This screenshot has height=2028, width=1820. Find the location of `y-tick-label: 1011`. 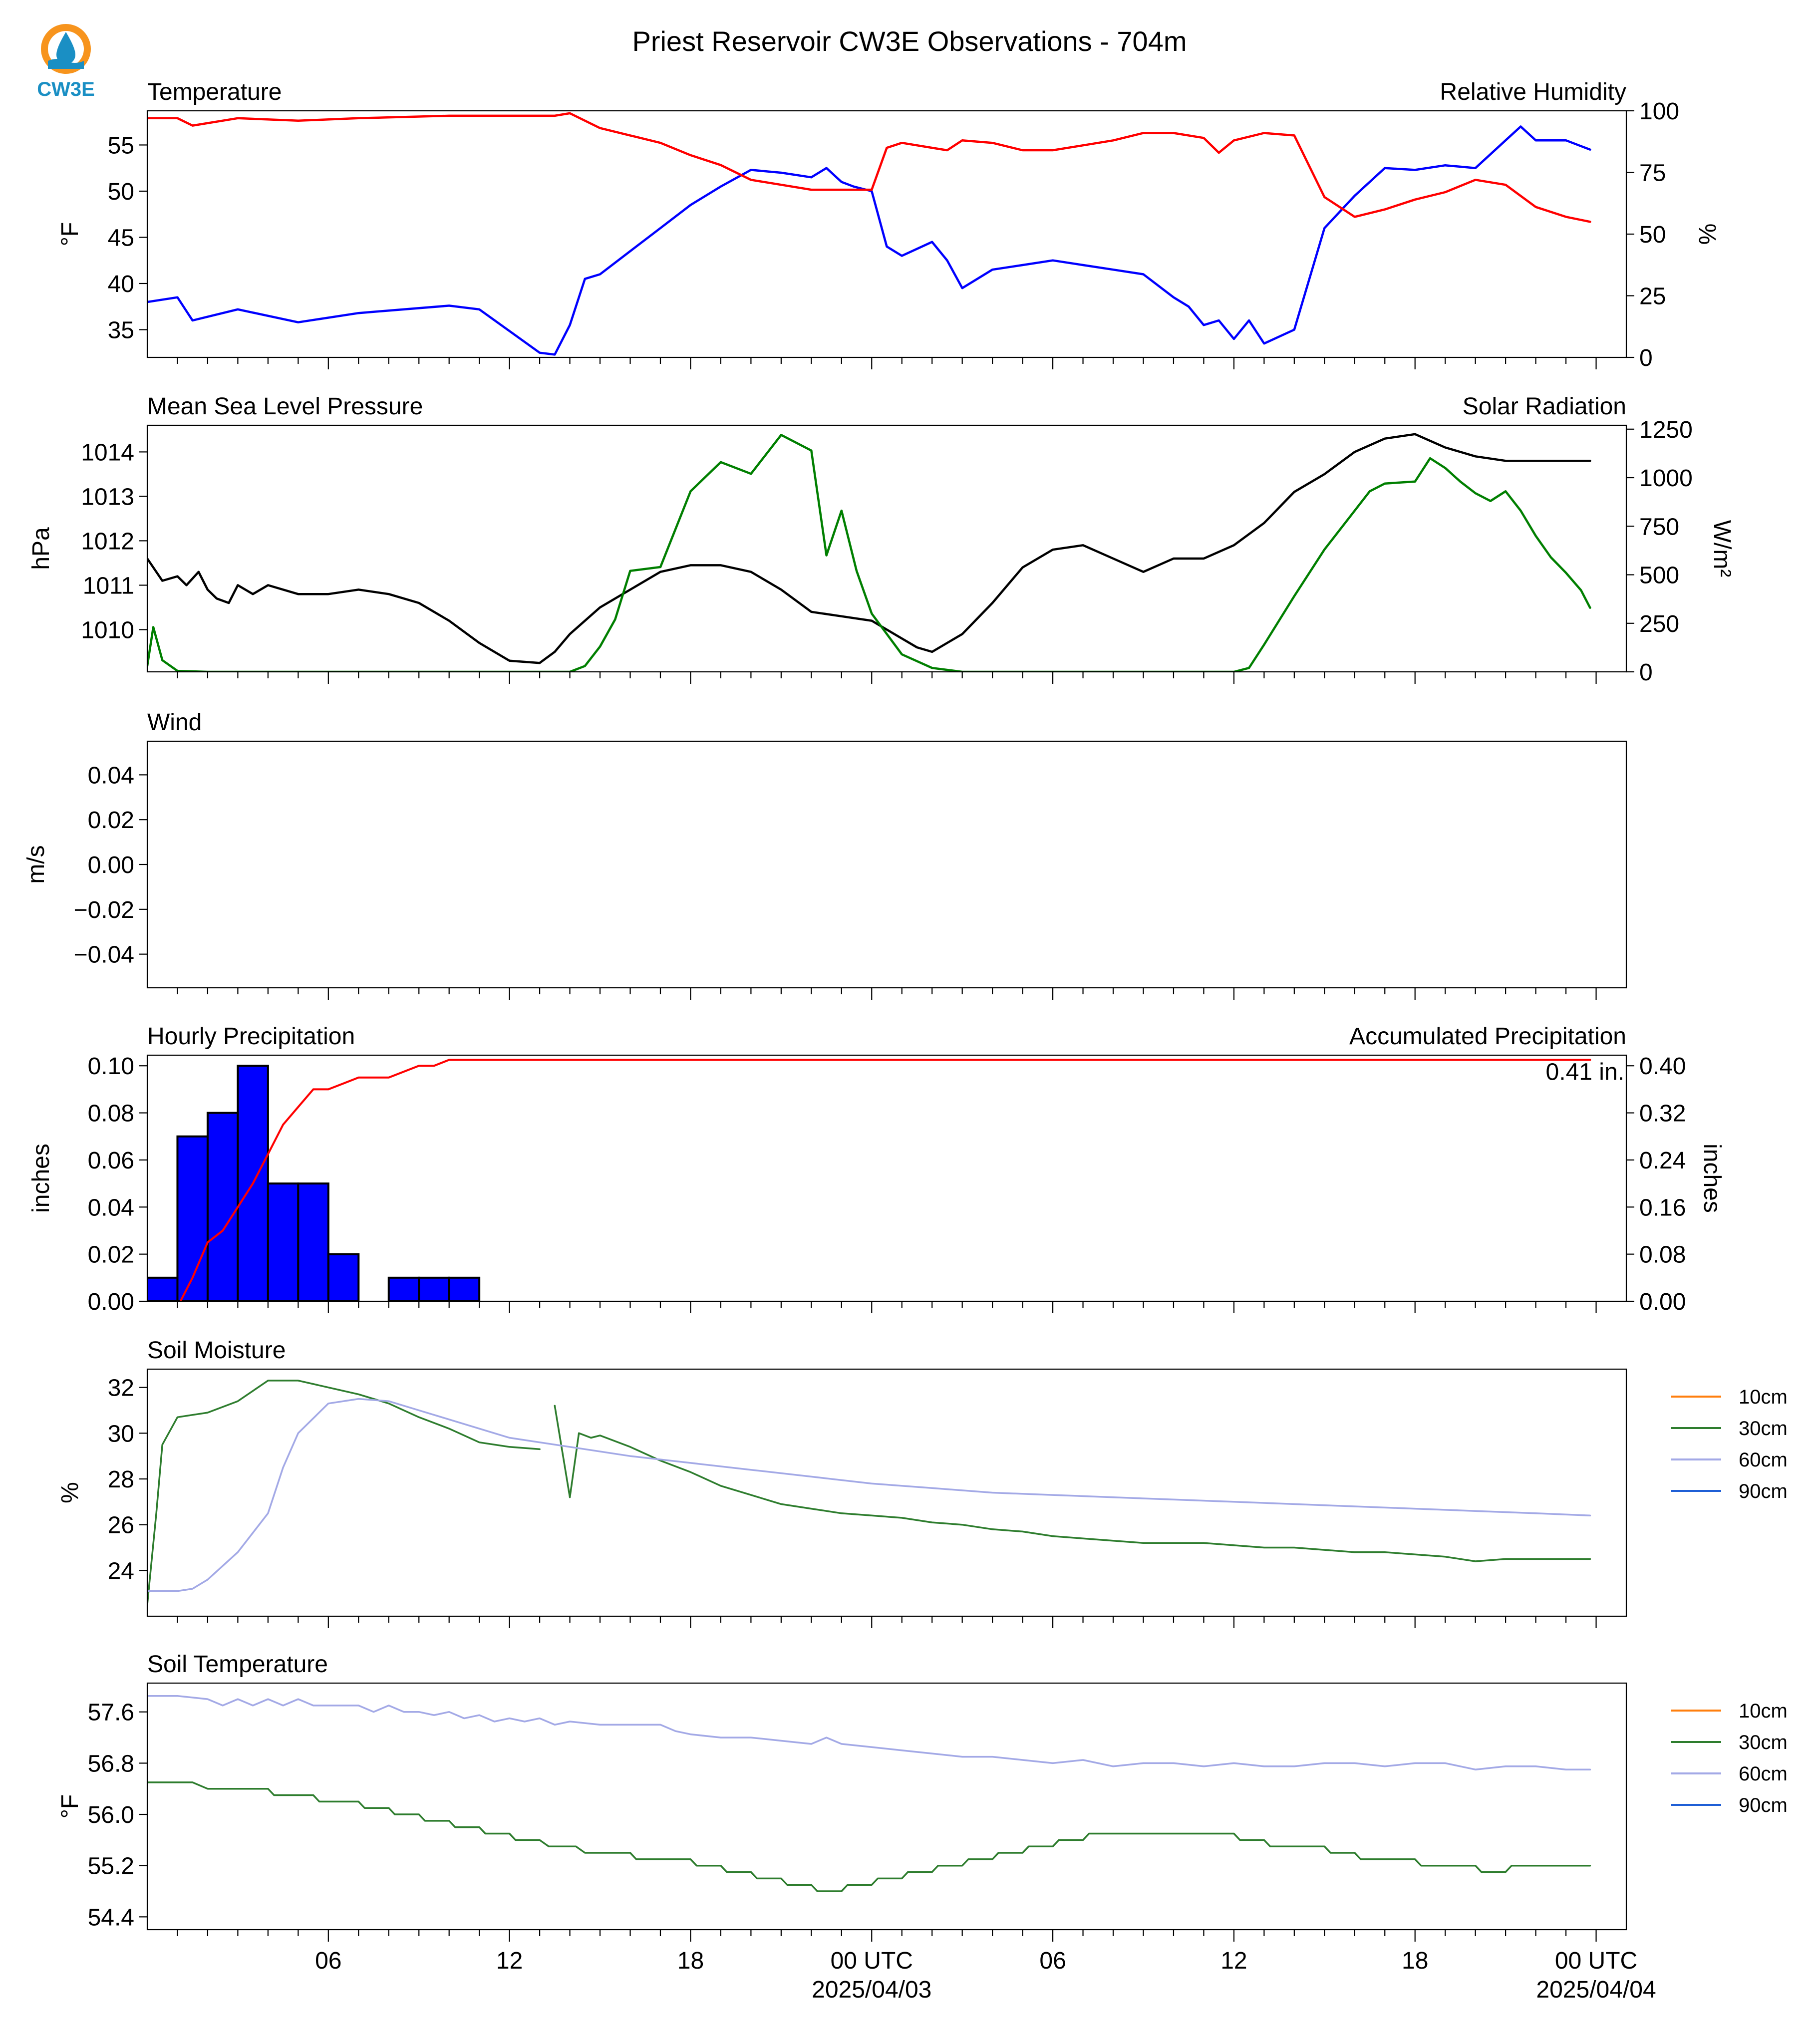

y-tick-label: 1011 is located at coordinates (108, 586).